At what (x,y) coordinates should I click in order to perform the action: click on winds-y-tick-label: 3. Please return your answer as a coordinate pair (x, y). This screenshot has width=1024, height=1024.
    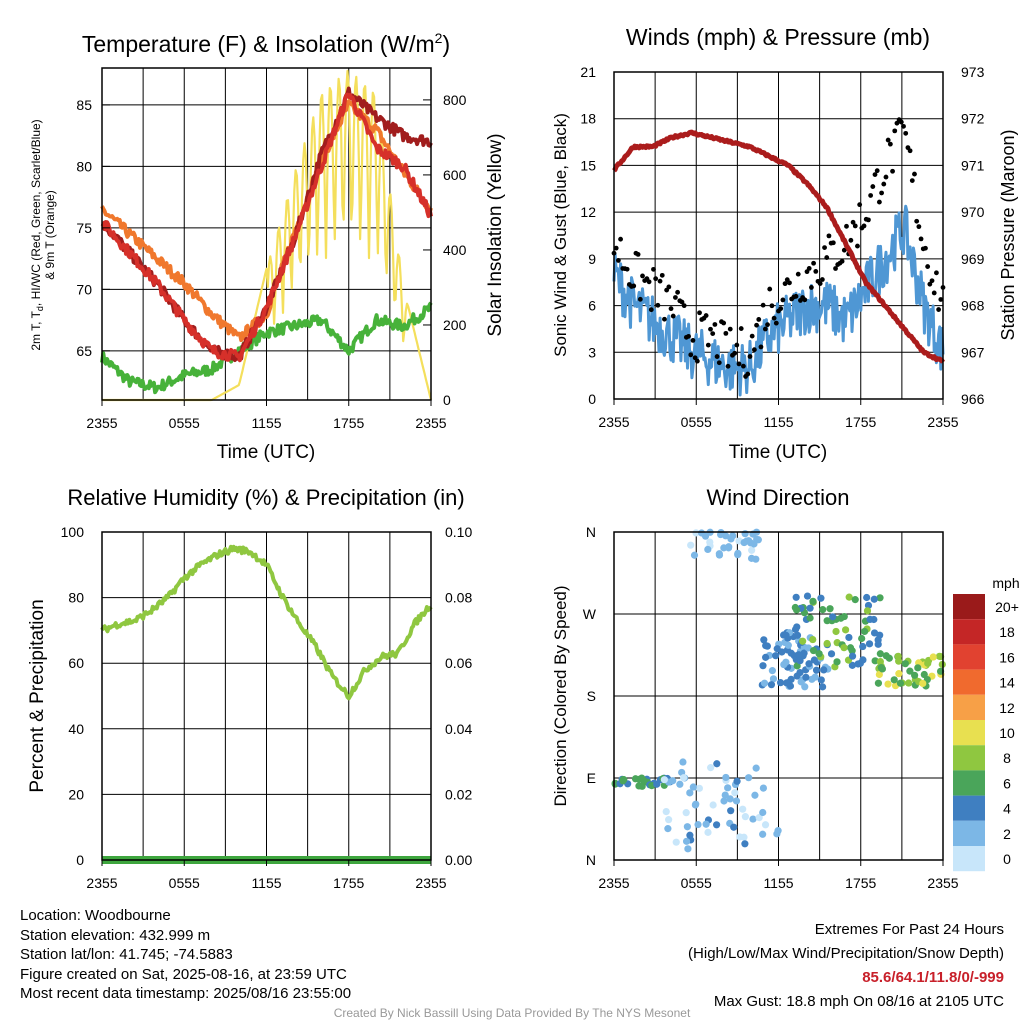
    Looking at the image, I should click on (592, 352).